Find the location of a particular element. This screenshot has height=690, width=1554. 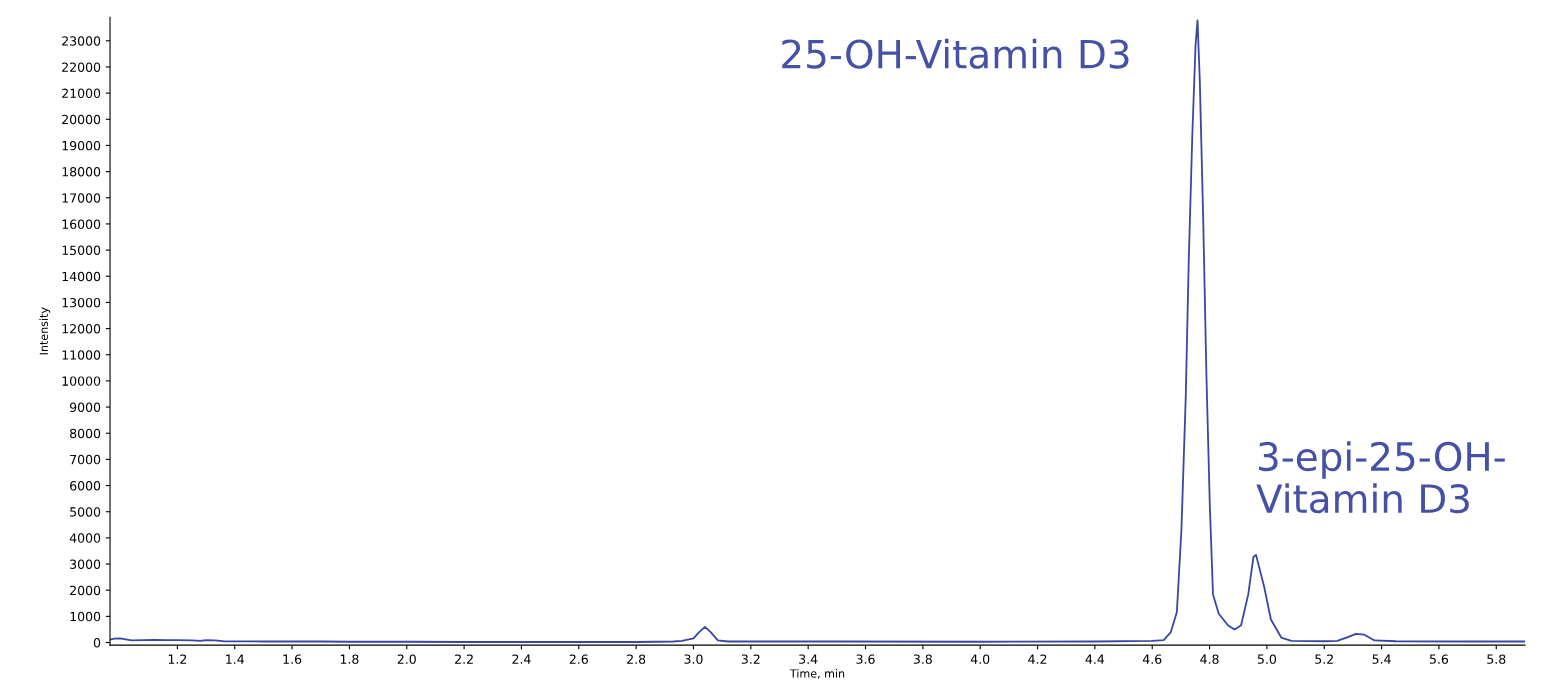

y-tick-label: 16000 is located at coordinates (81, 224).